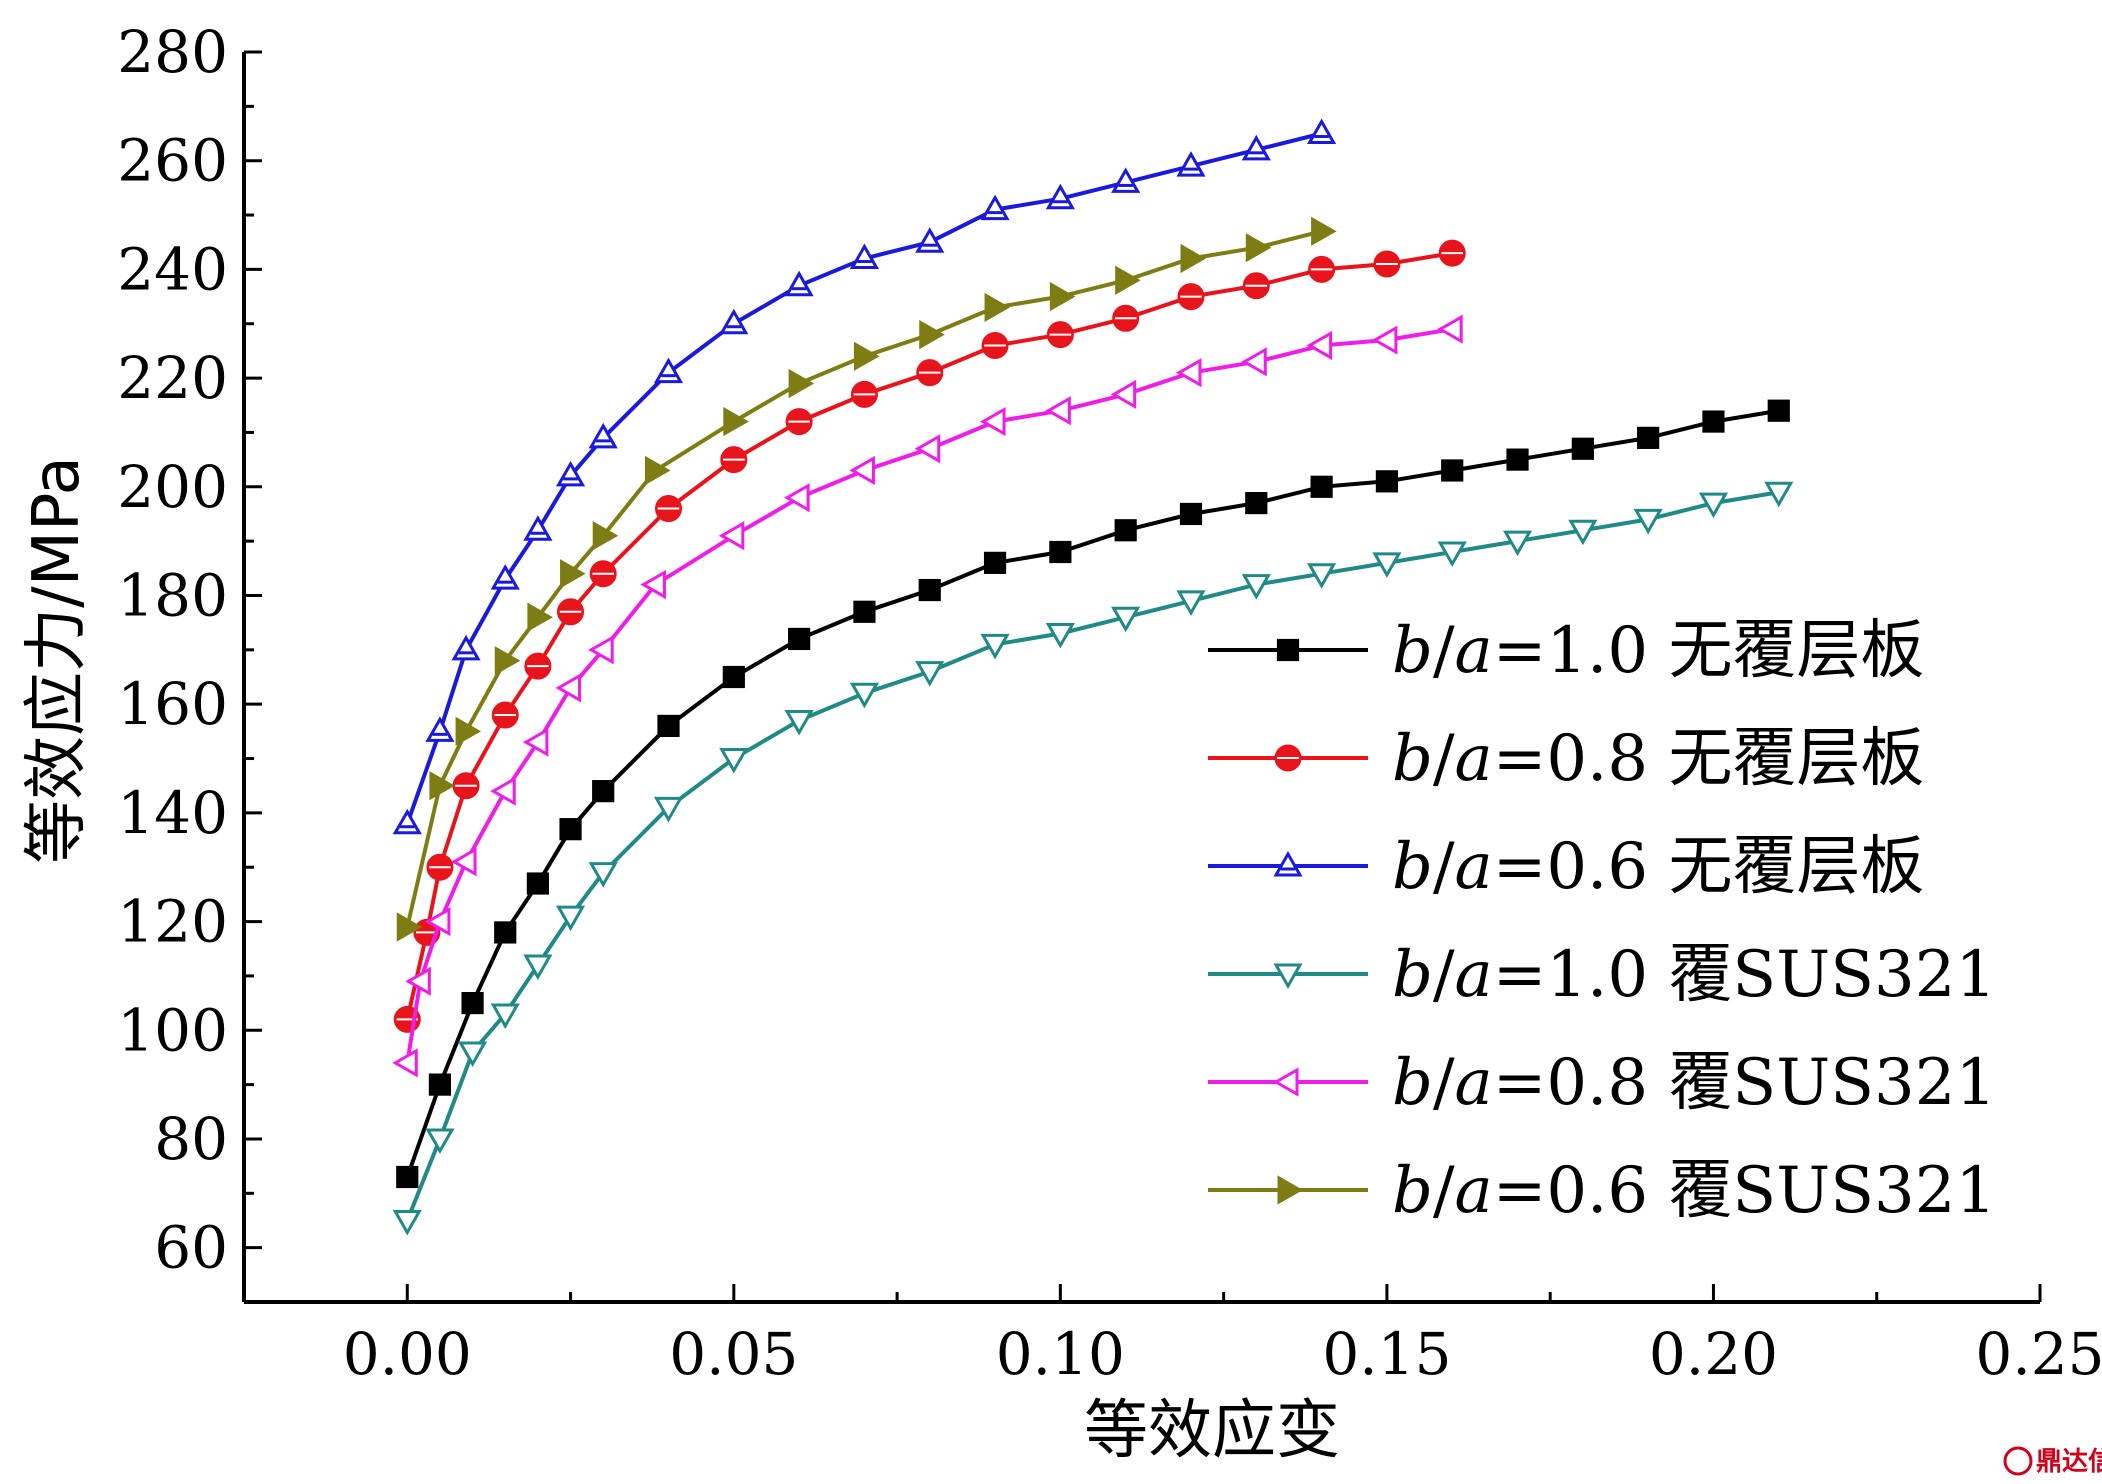 The width and height of the screenshot is (2102, 1484). What do you see at coordinates (172, 52) in the screenshot?
I see `y-tick-label: 280` at bounding box center [172, 52].